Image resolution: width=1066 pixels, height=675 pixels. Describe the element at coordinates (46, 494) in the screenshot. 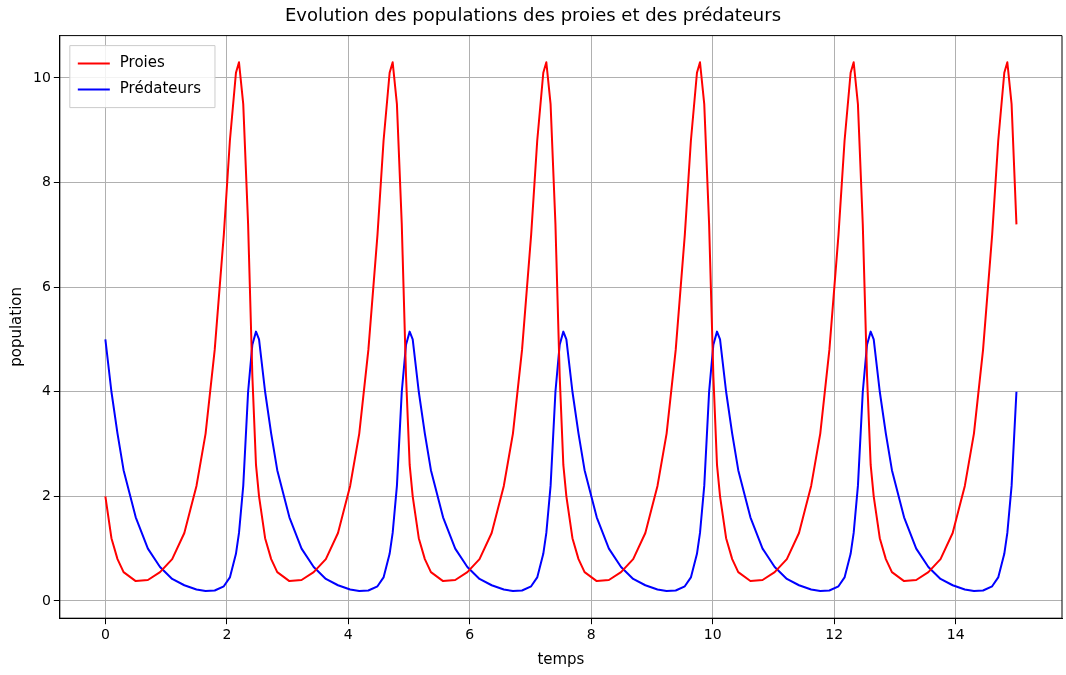

I see `y-tick-label: 2` at that location.